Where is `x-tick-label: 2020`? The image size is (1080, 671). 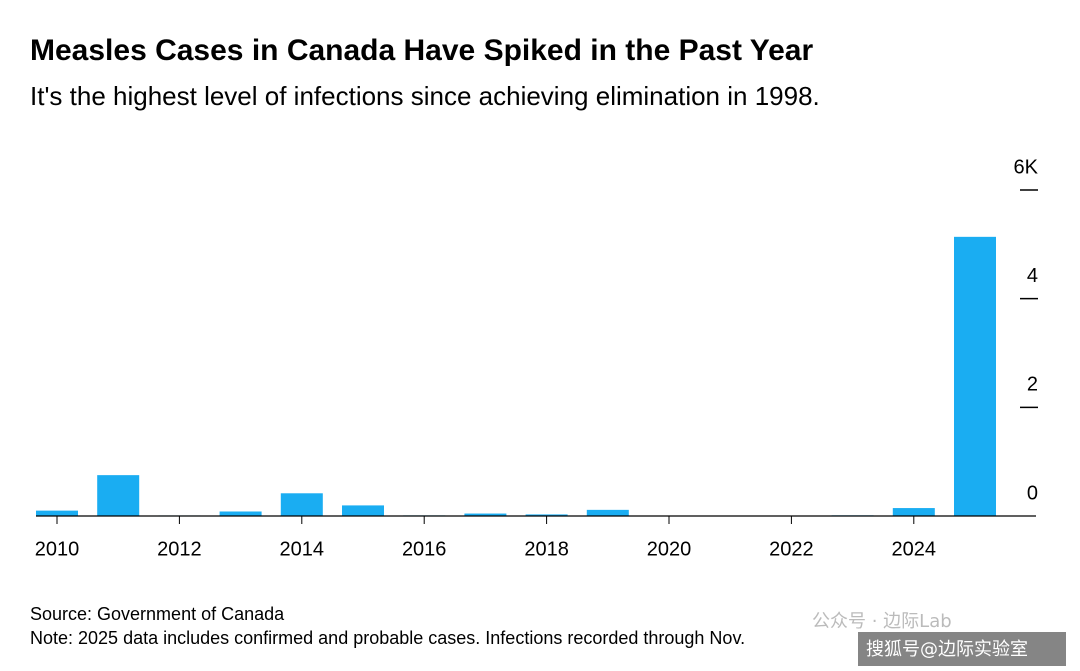 x-tick-label: 2020 is located at coordinates (669, 549).